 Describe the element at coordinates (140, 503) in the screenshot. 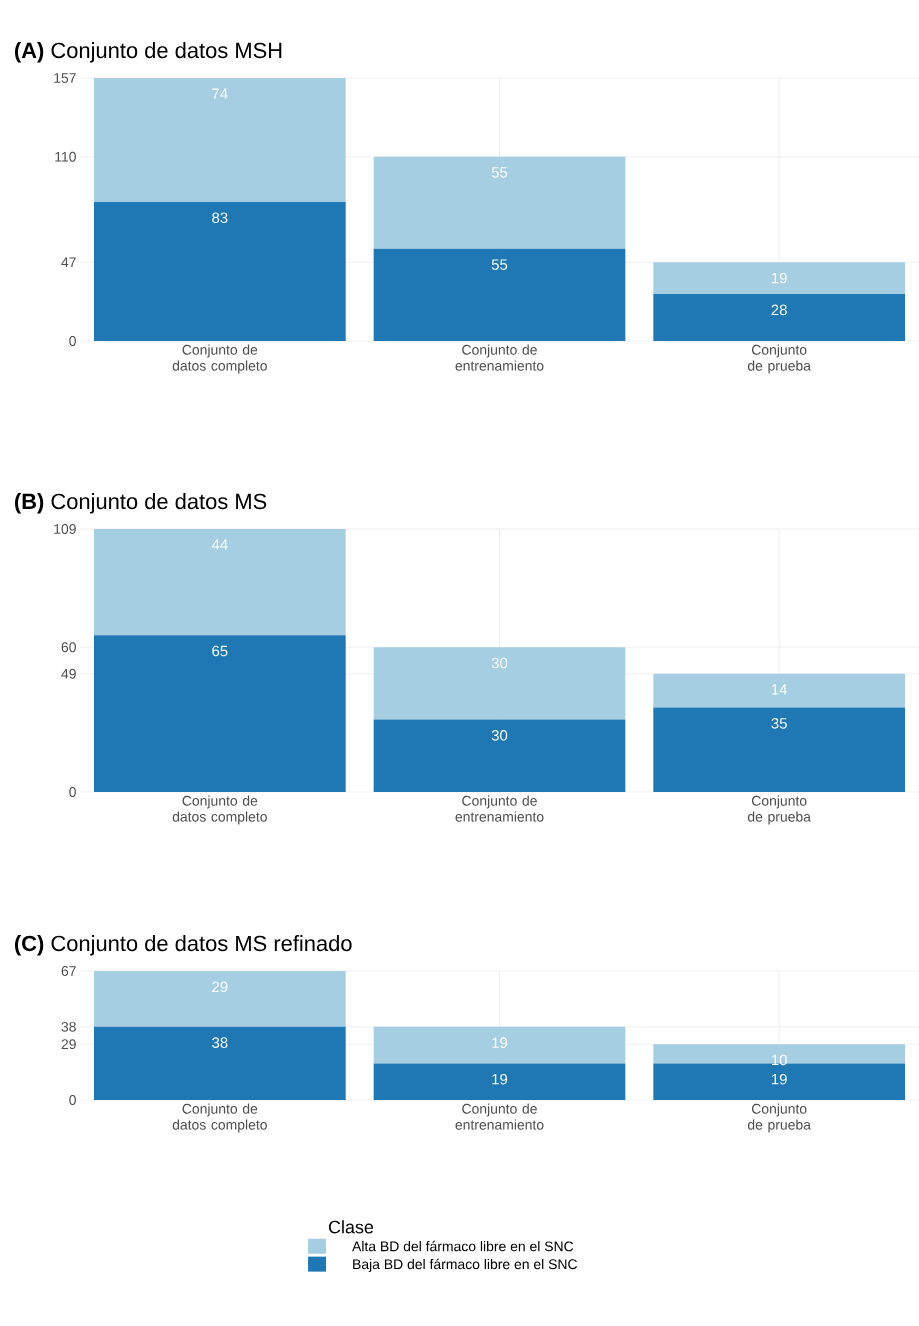

I see `chart-title: (B) Conjunto de datos MS` at that location.